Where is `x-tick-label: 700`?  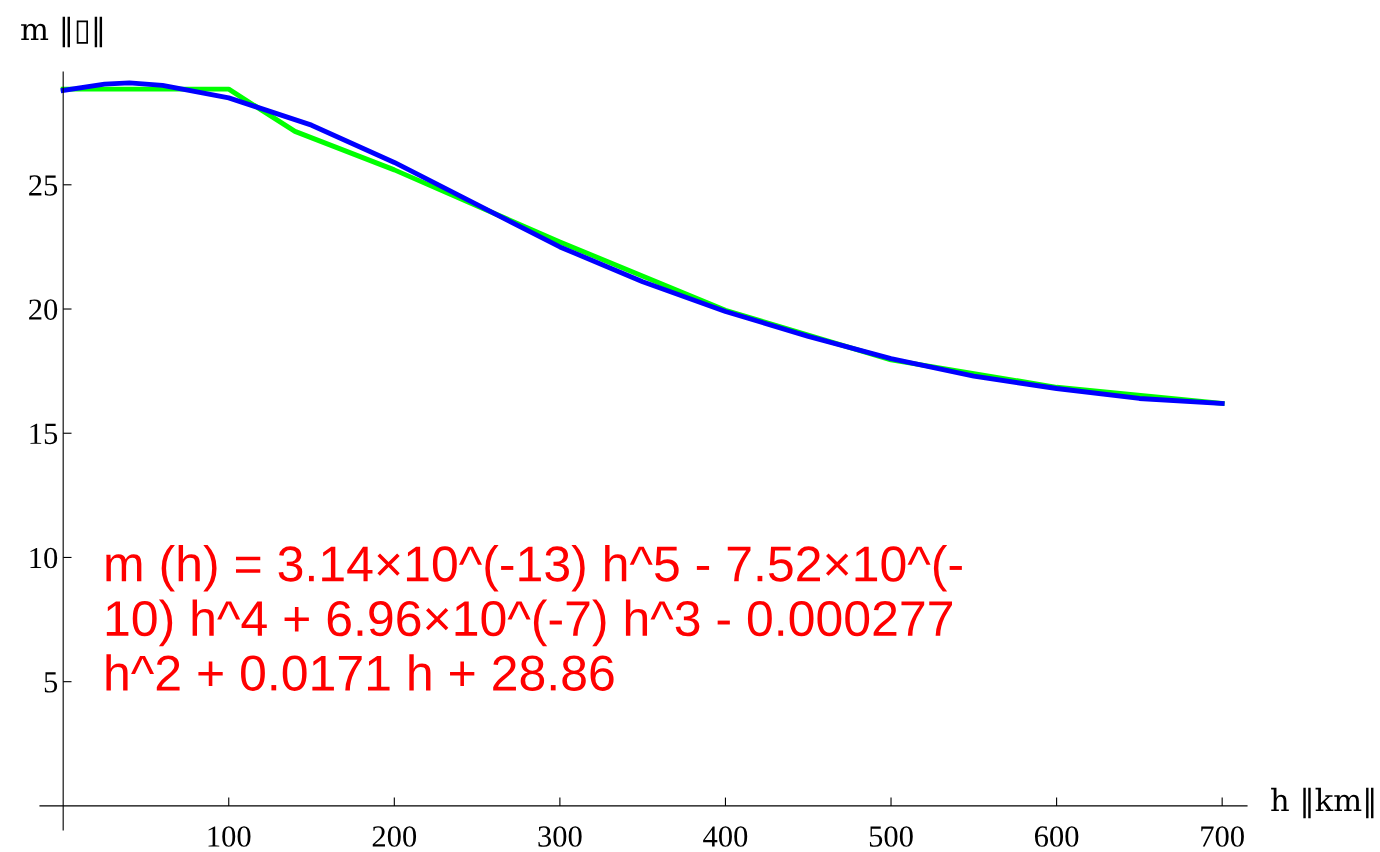 x-tick-label: 700 is located at coordinates (1222, 836).